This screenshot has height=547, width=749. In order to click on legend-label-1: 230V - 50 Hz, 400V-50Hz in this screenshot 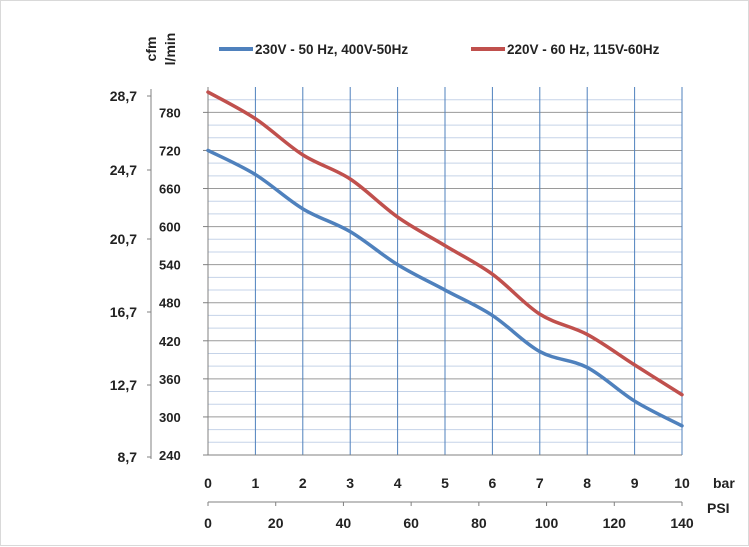, I will do `click(331, 49)`.